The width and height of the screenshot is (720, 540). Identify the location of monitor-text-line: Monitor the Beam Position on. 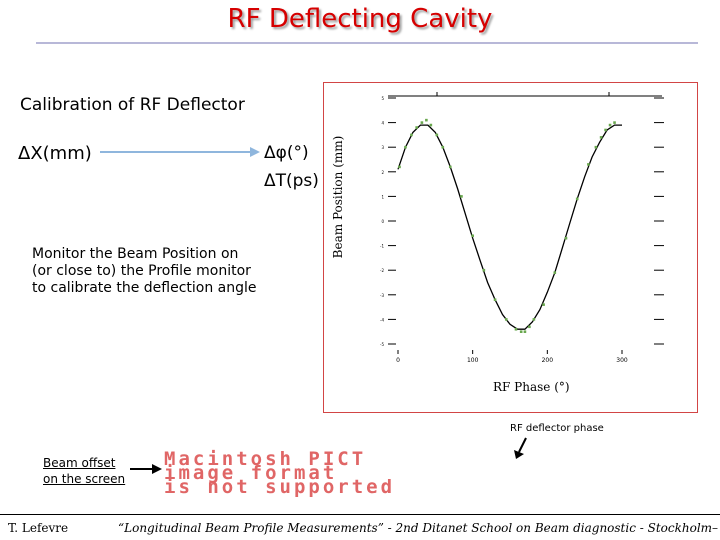
(135, 254).